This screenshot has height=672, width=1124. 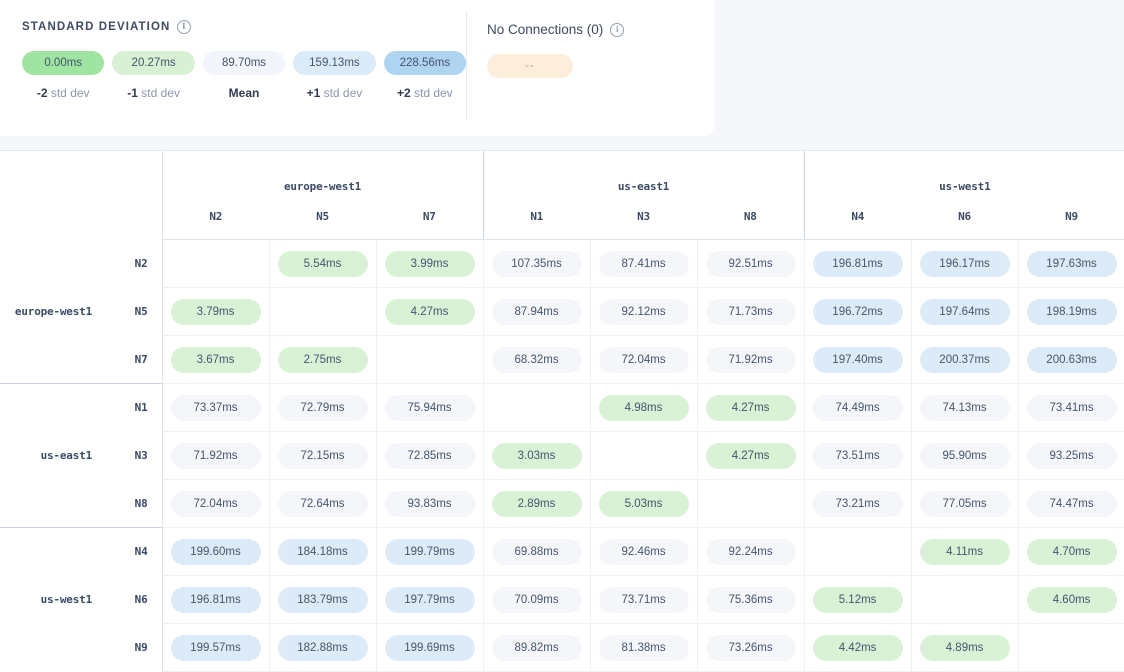 I want to click on latency-cell: 4.70ms, so click(x=1071, y=551).